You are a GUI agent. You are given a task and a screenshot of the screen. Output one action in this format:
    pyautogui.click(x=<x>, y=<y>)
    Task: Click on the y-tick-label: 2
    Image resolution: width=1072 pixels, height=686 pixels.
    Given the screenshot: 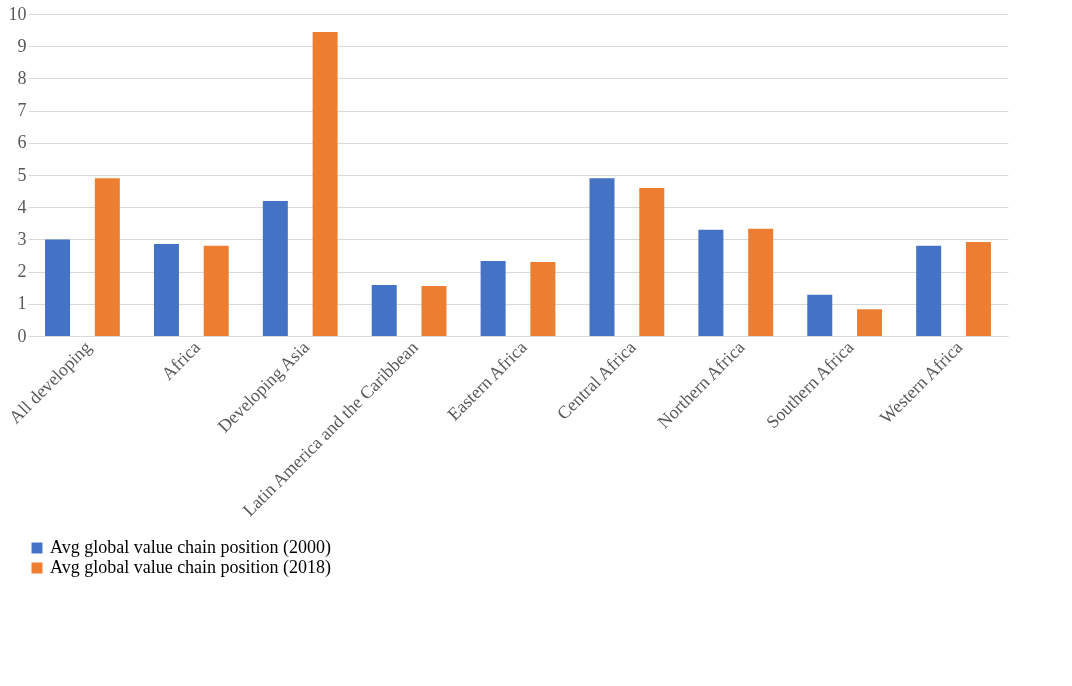 What is the action you would take?
    pyautogui.click(x=22, y=271)
    